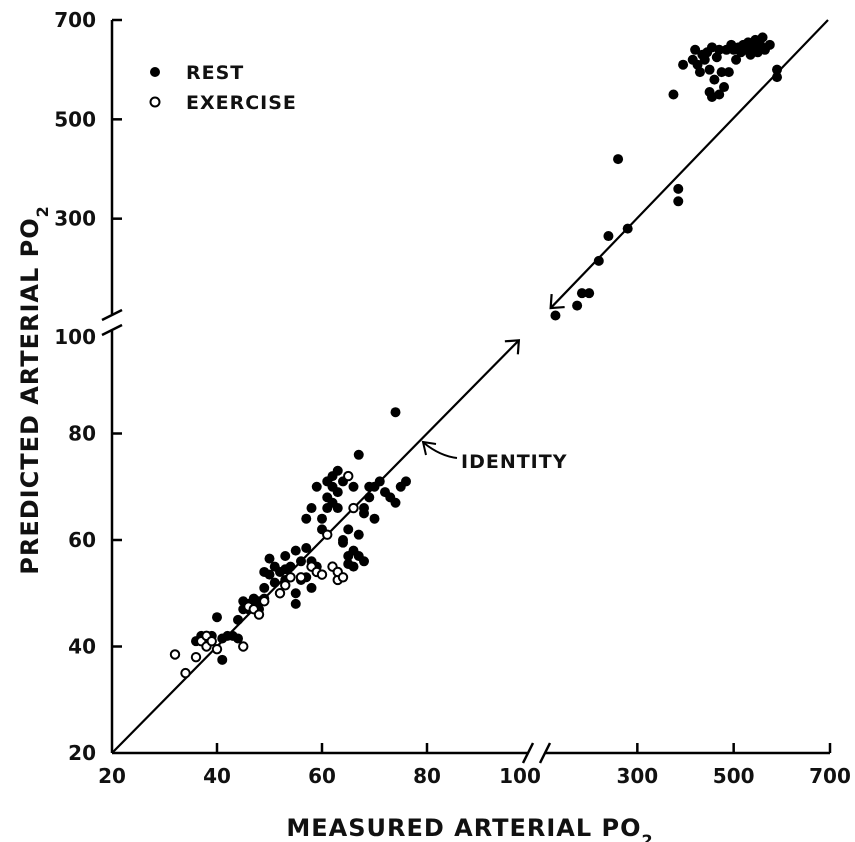 The width and height of the screenshot is (855, 842). Describe the element at coordinates (75, 219) in the screenshot. I see `y-tick-label: 300` at that location.